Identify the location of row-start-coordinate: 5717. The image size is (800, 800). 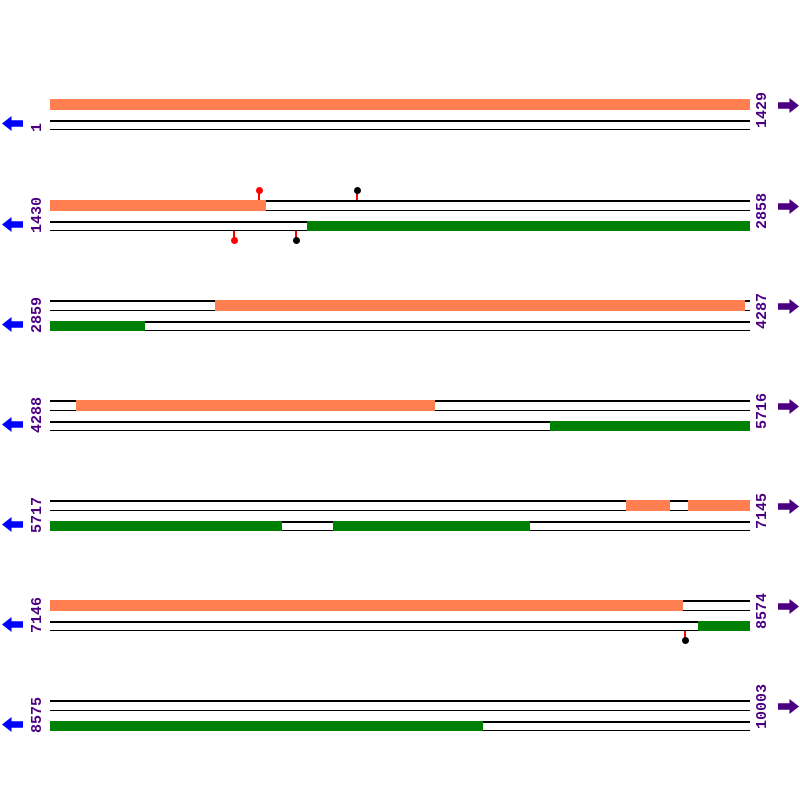
(37, 514).